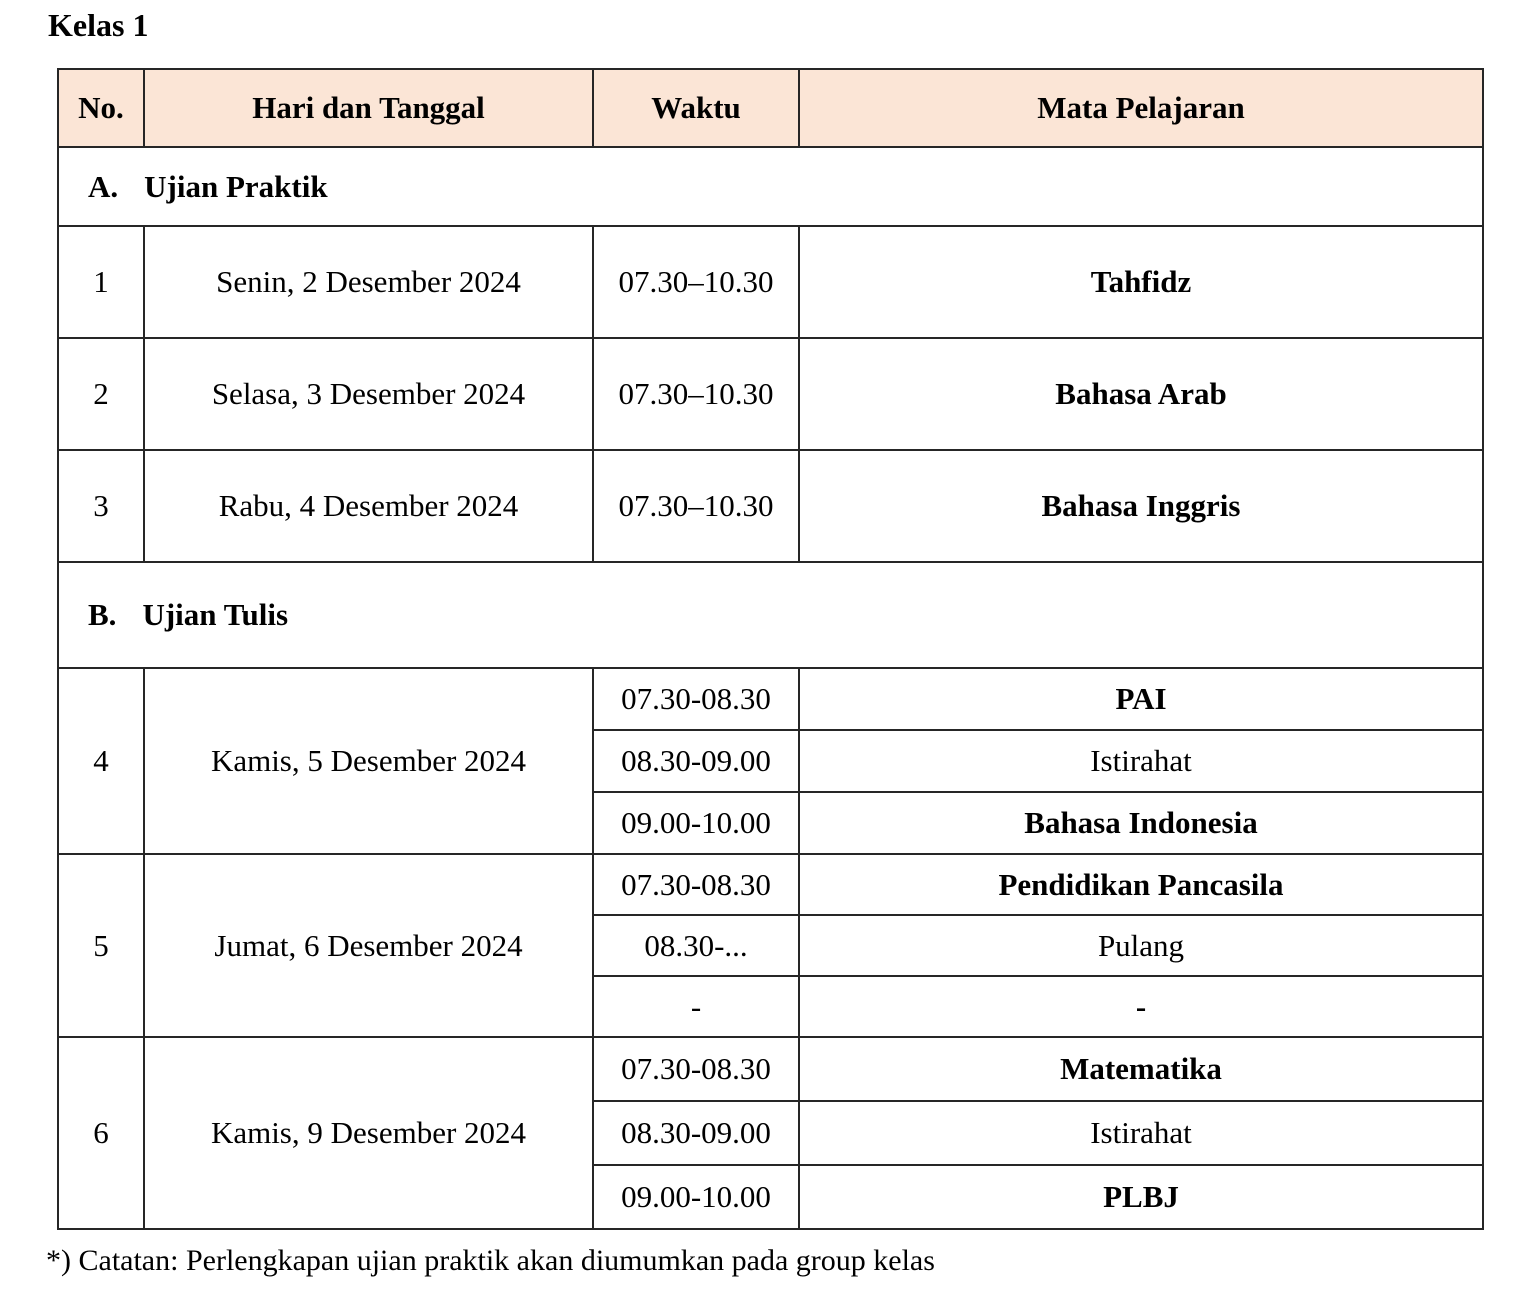 The width and height of the screenshot is (1536, 1316). Describe the element at coordinates (102, 615) in the screenshot. I see `section-label: B.` at that location.